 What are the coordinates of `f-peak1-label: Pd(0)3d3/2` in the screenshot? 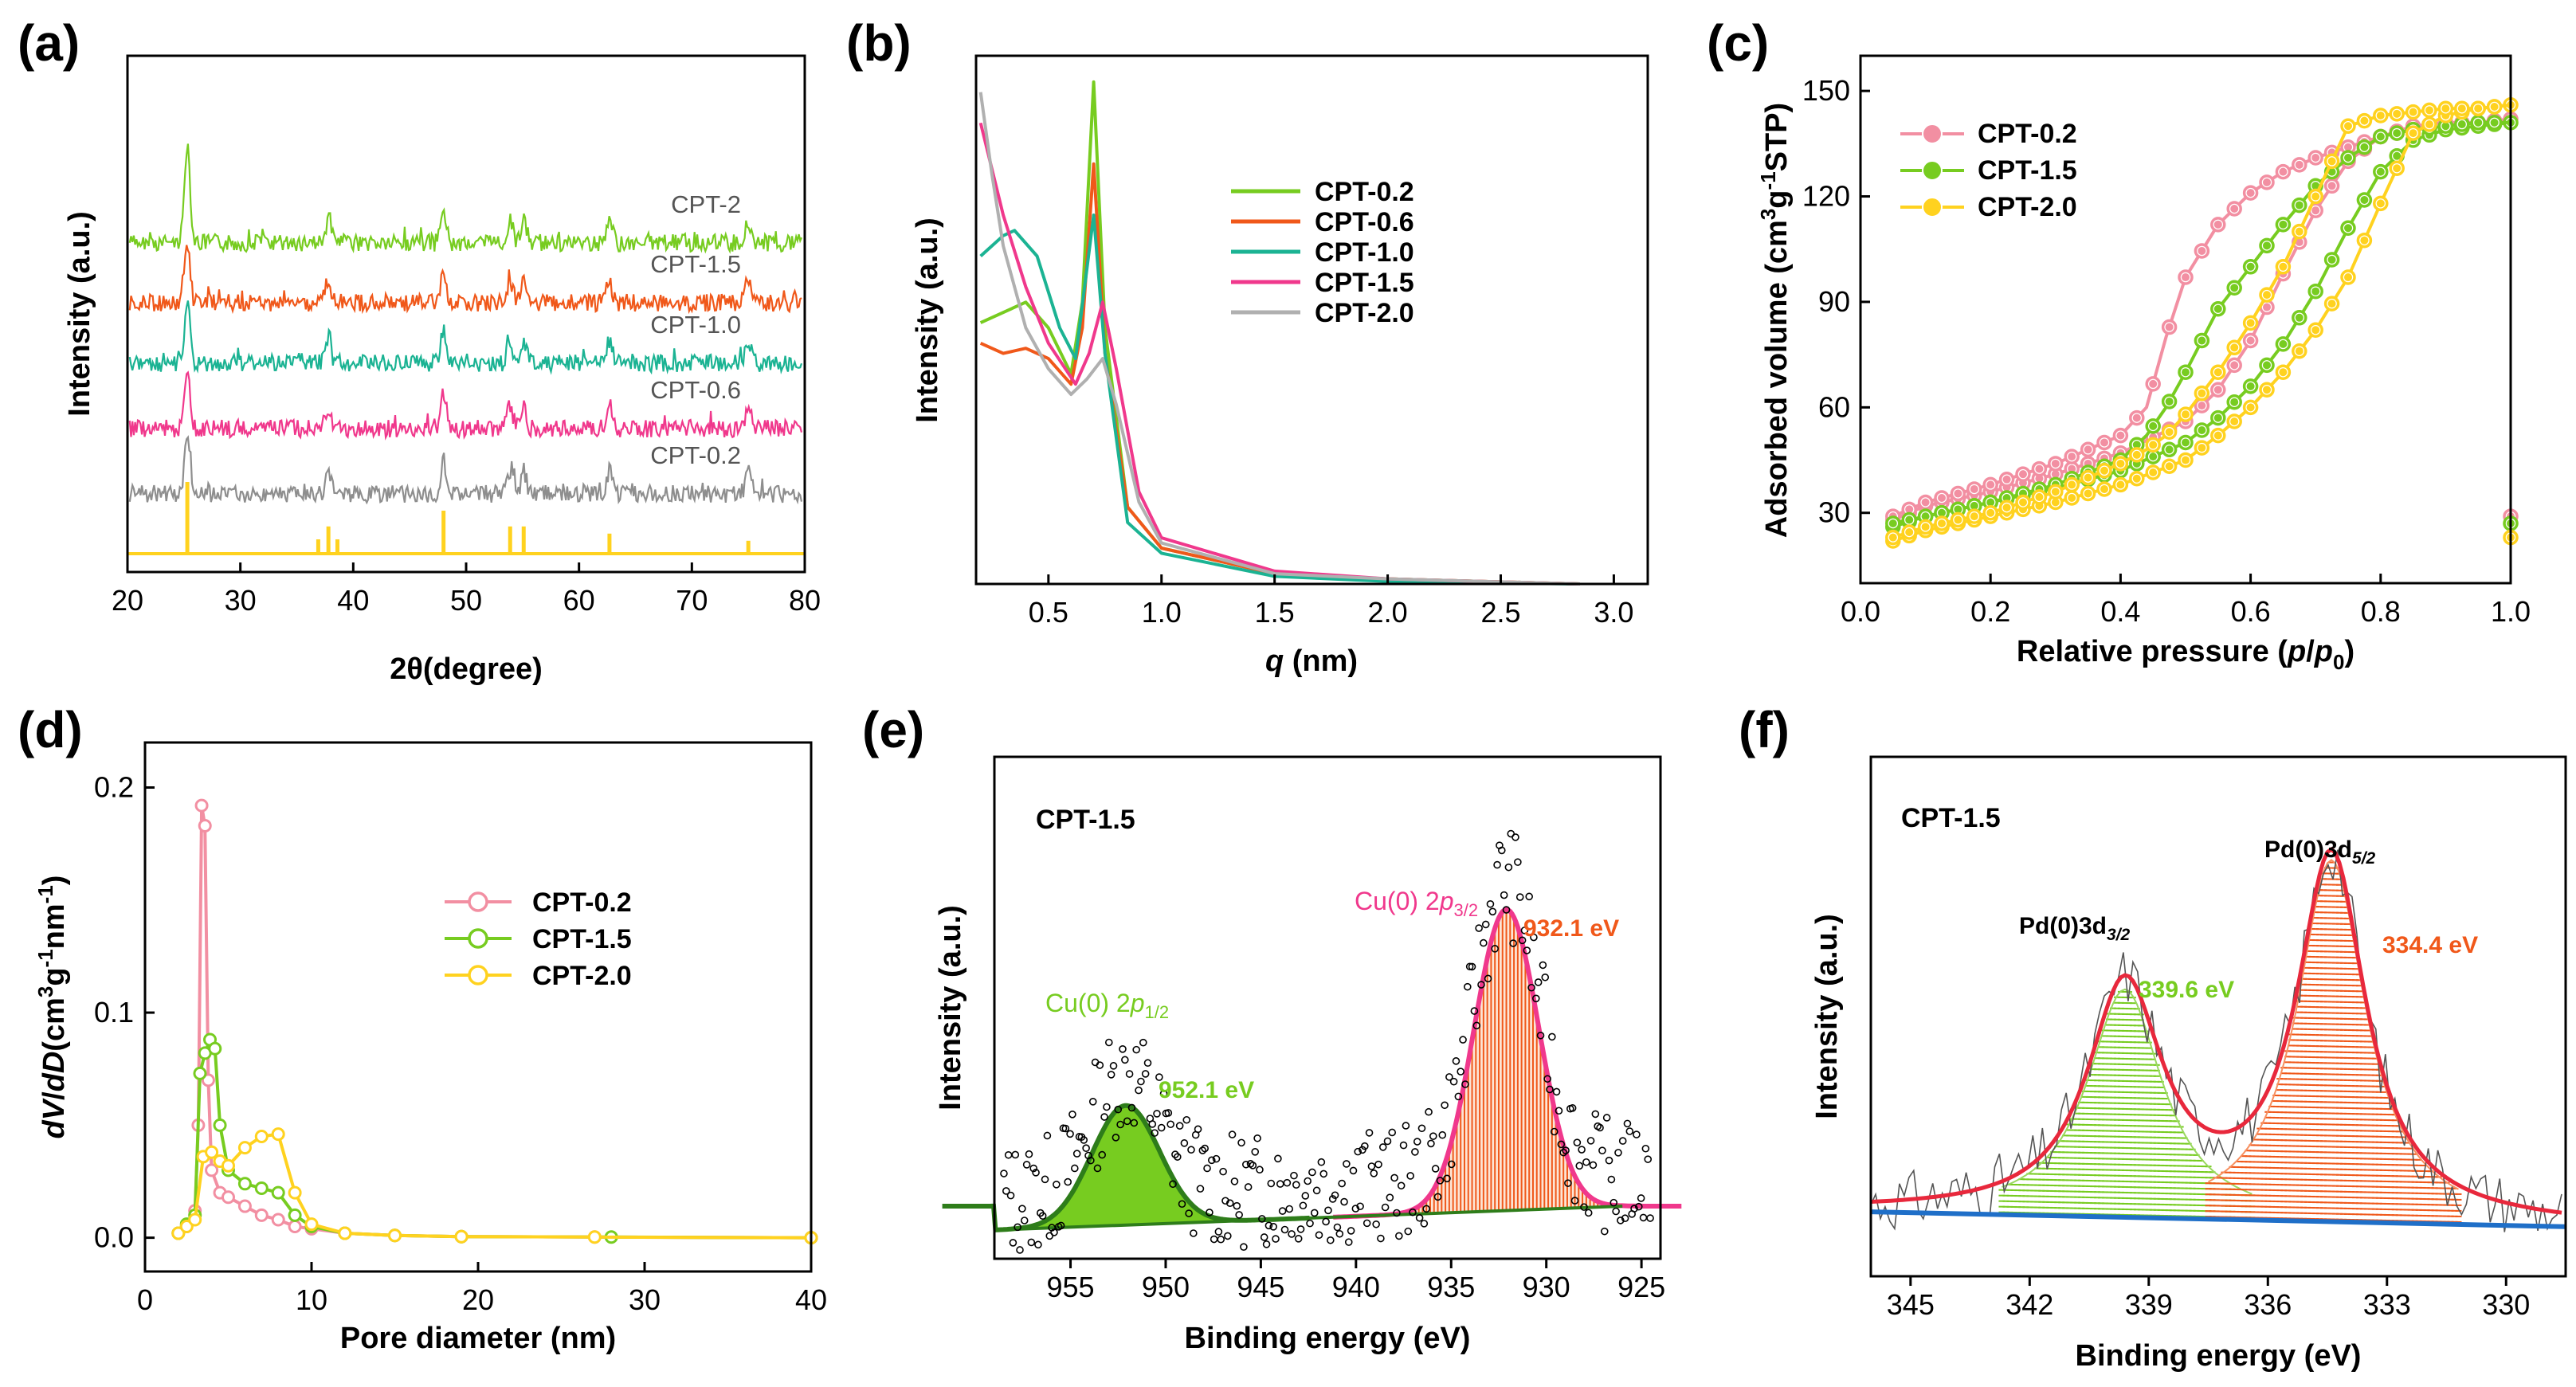 It's located at (2075, 928).